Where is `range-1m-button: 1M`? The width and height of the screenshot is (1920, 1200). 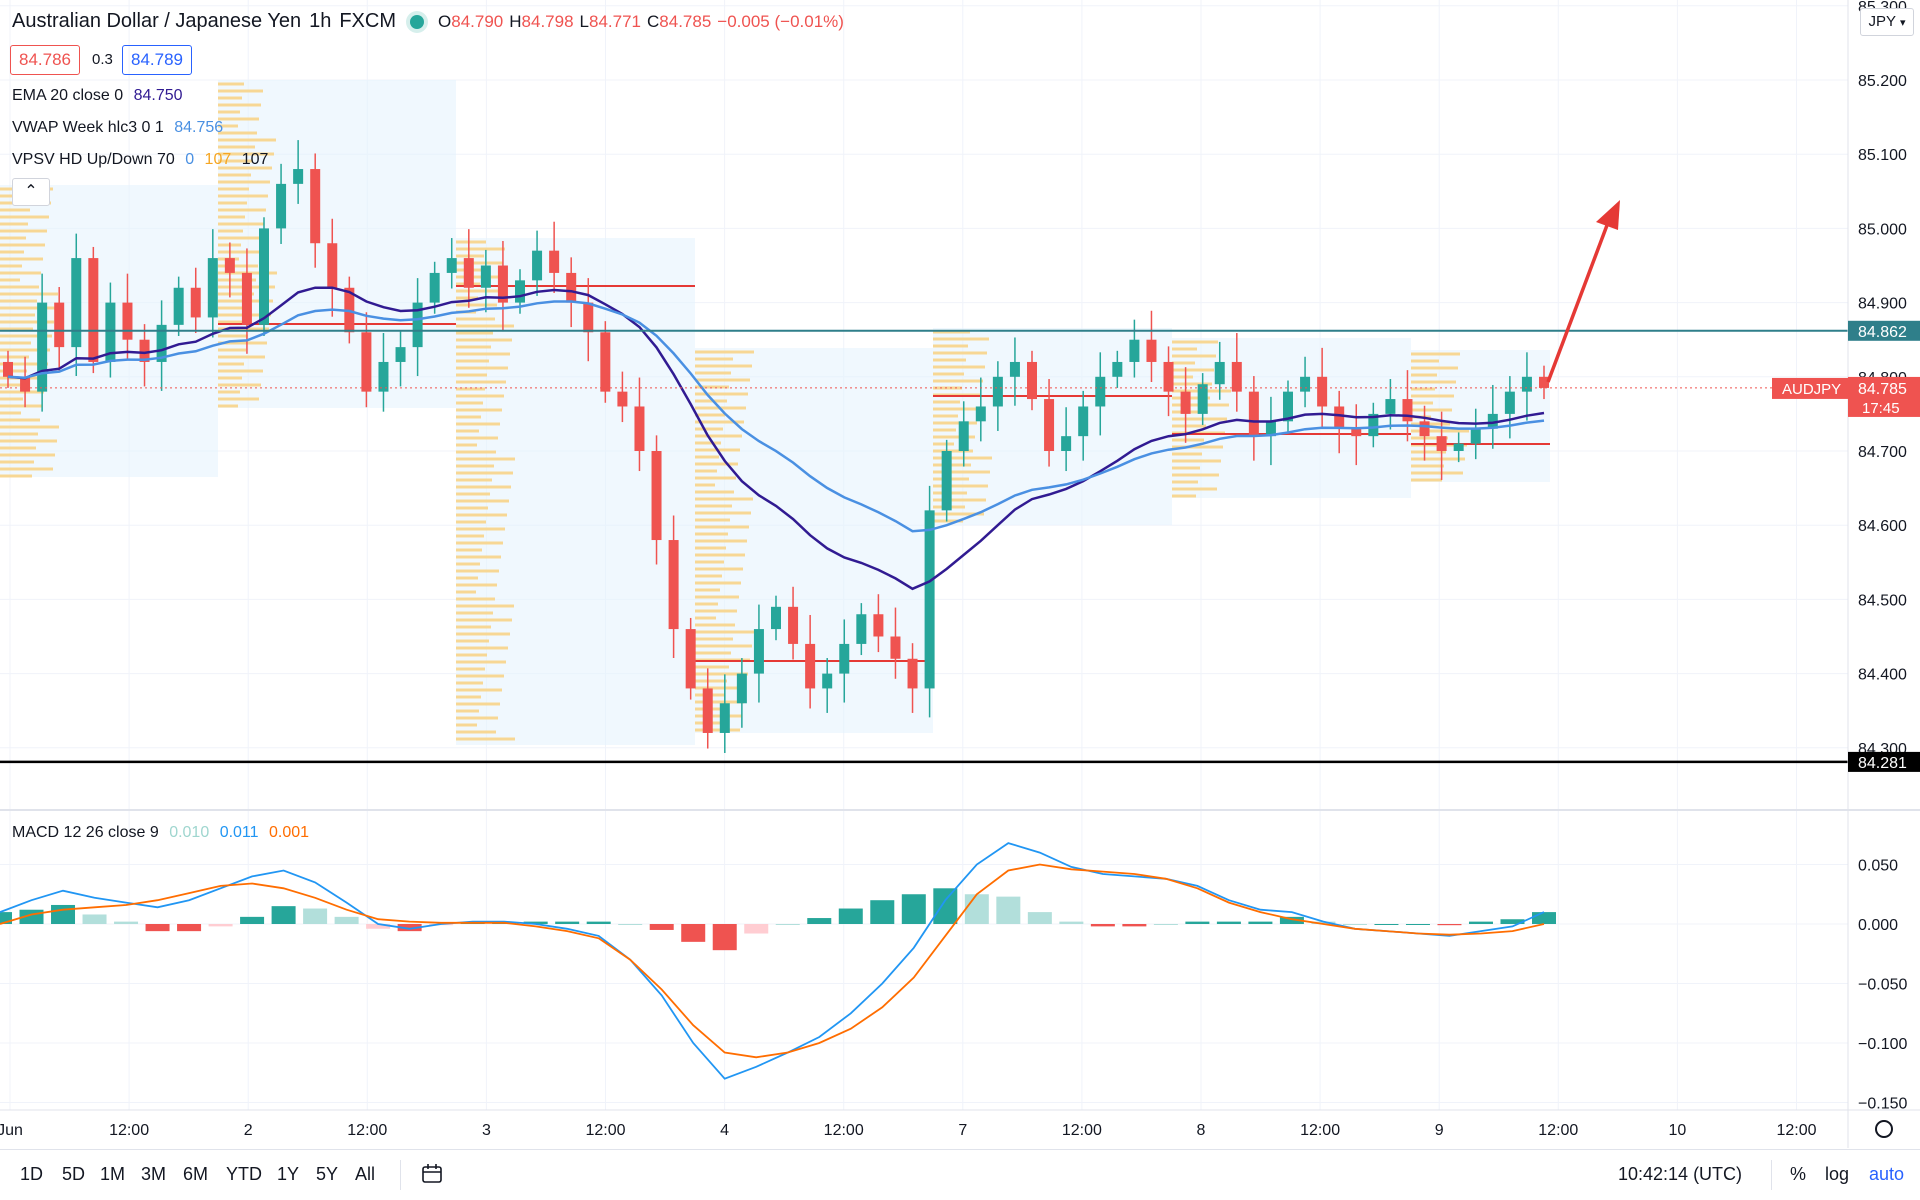 range-1m-button: 1M is located at coordinates (113, 1174).